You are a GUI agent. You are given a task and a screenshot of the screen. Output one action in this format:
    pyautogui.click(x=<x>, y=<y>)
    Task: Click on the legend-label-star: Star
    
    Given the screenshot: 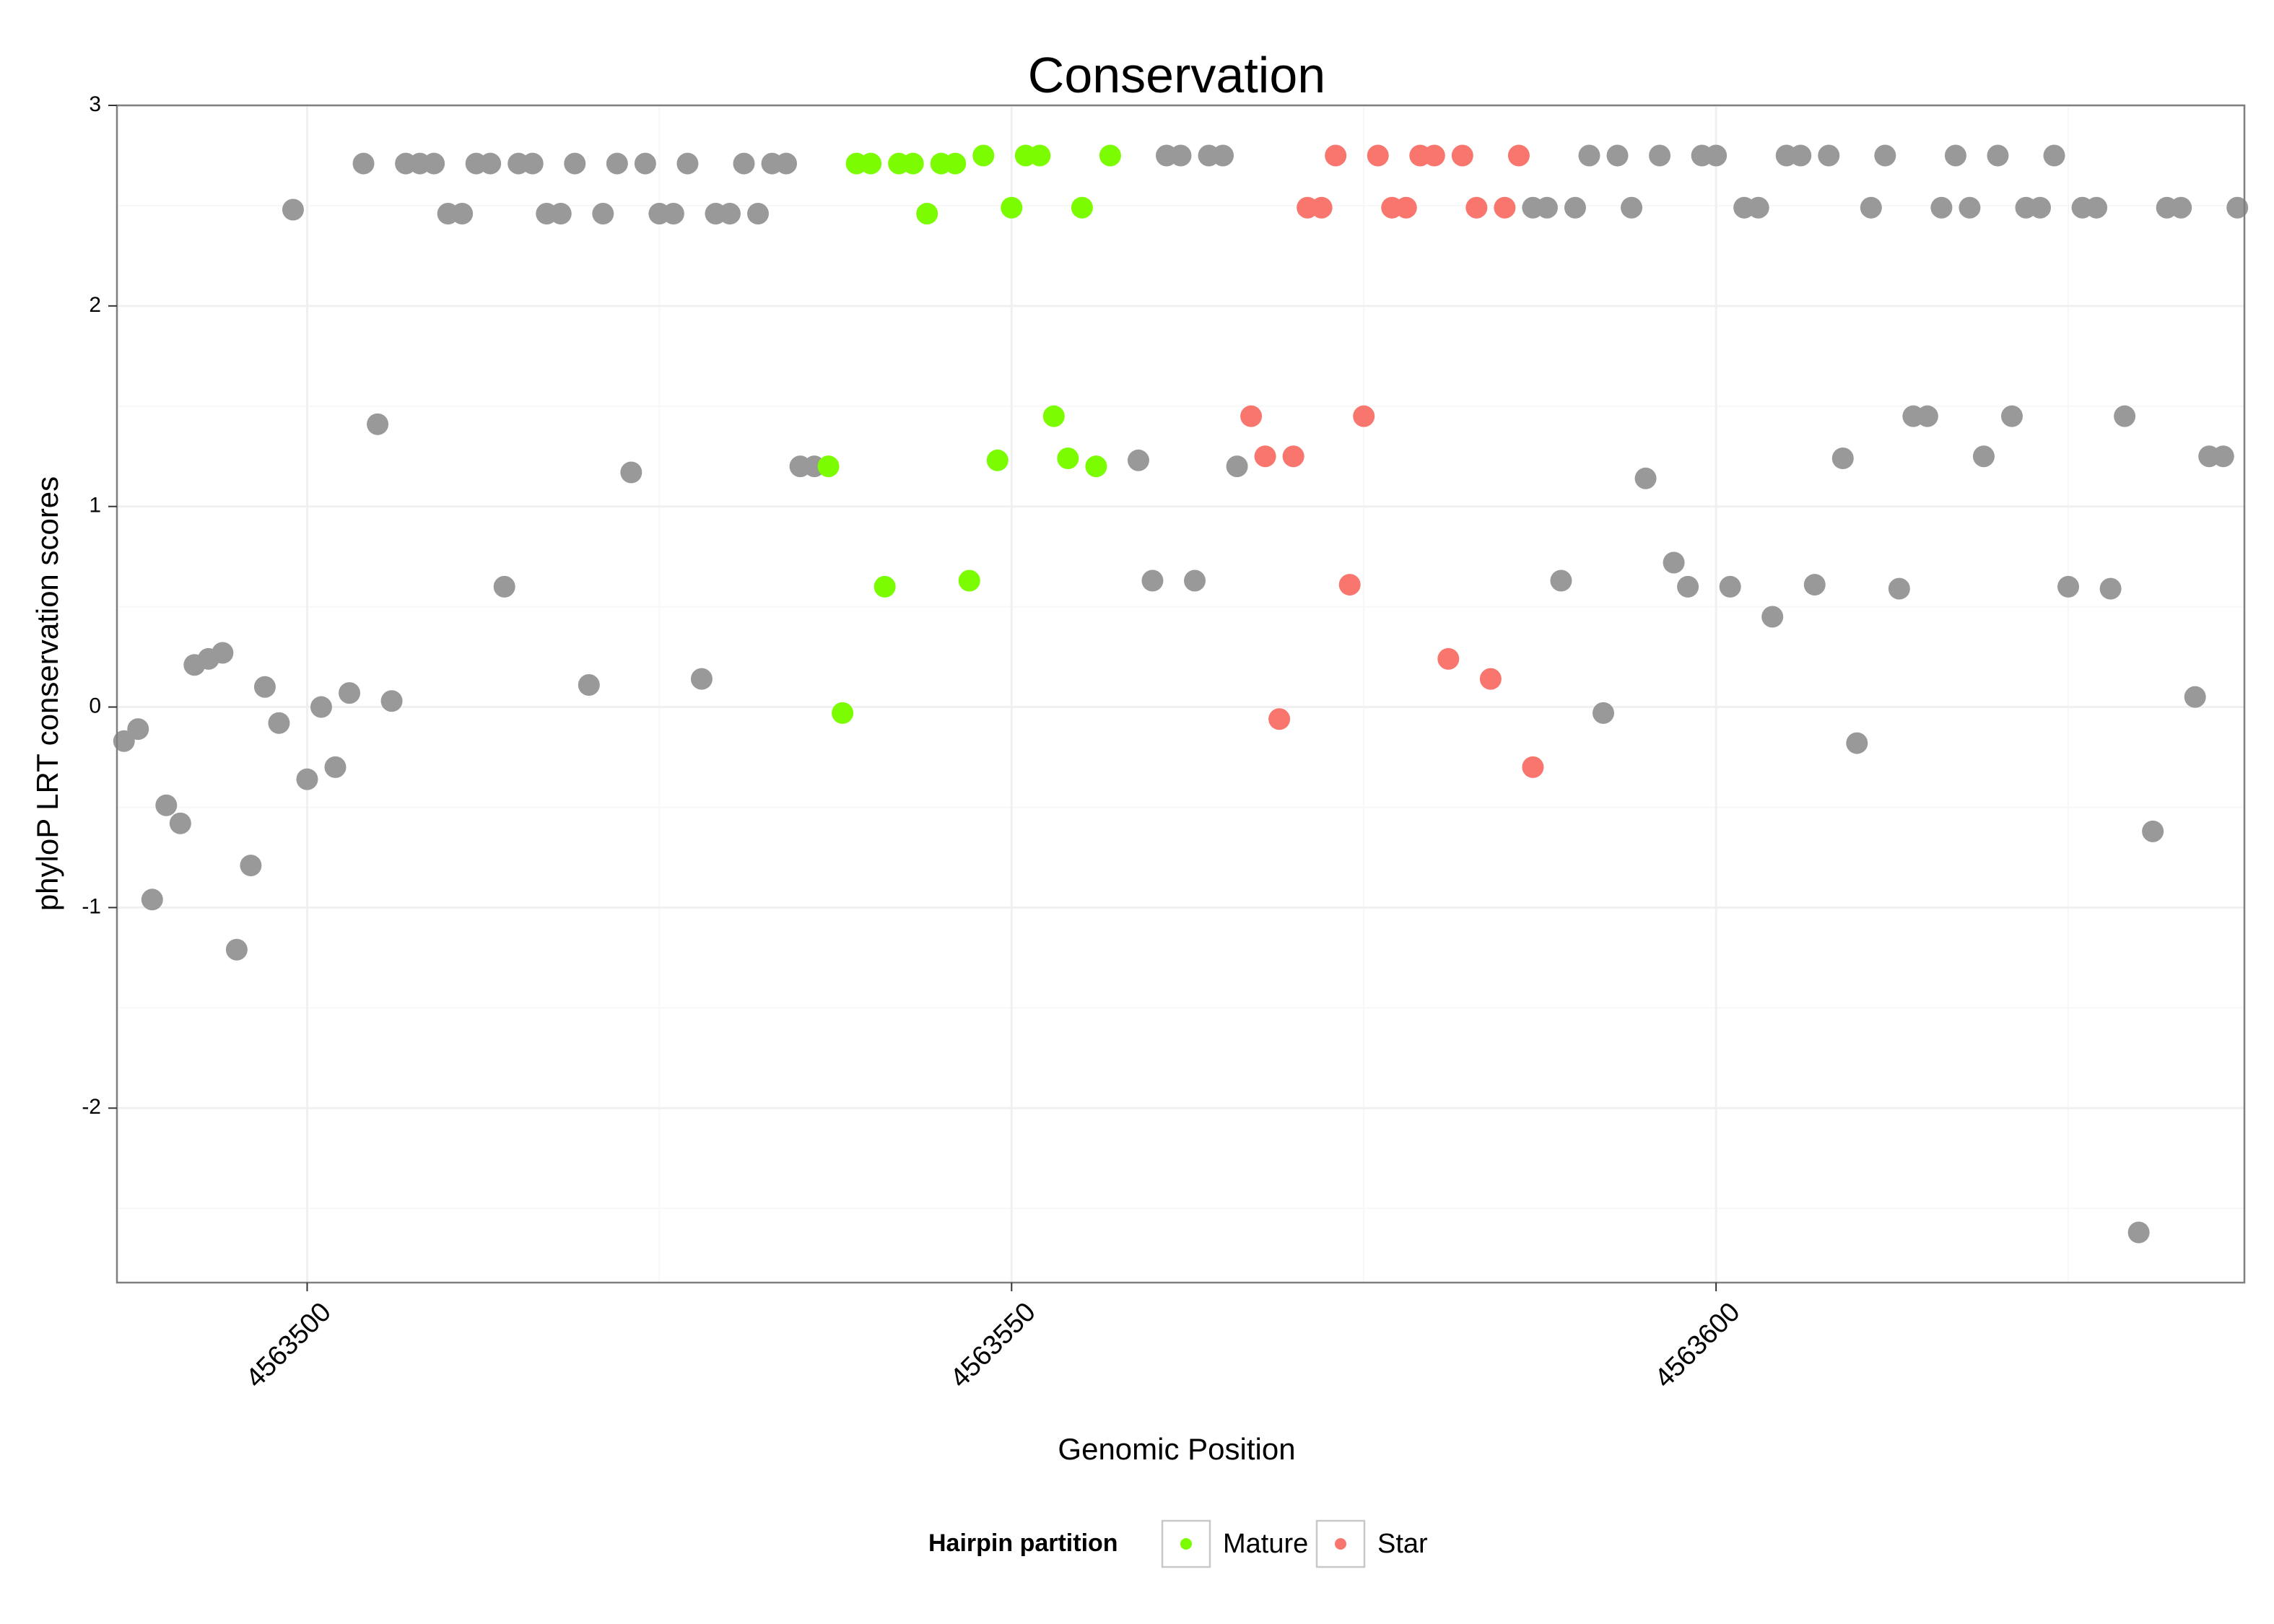 What is the action you would take?
    pyautogui.click(x=1403, y=1544)
    